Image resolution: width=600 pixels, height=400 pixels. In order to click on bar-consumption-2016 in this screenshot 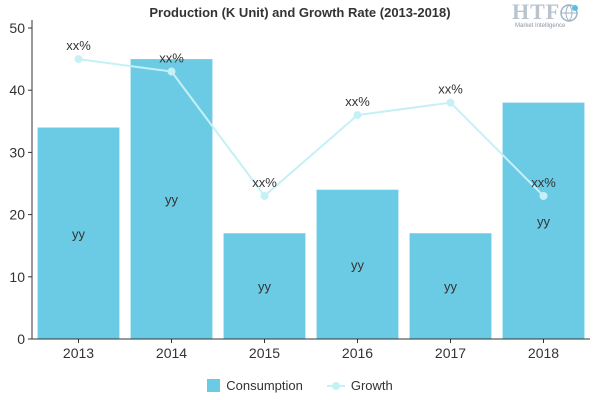, I will do `click(357, 264)`.